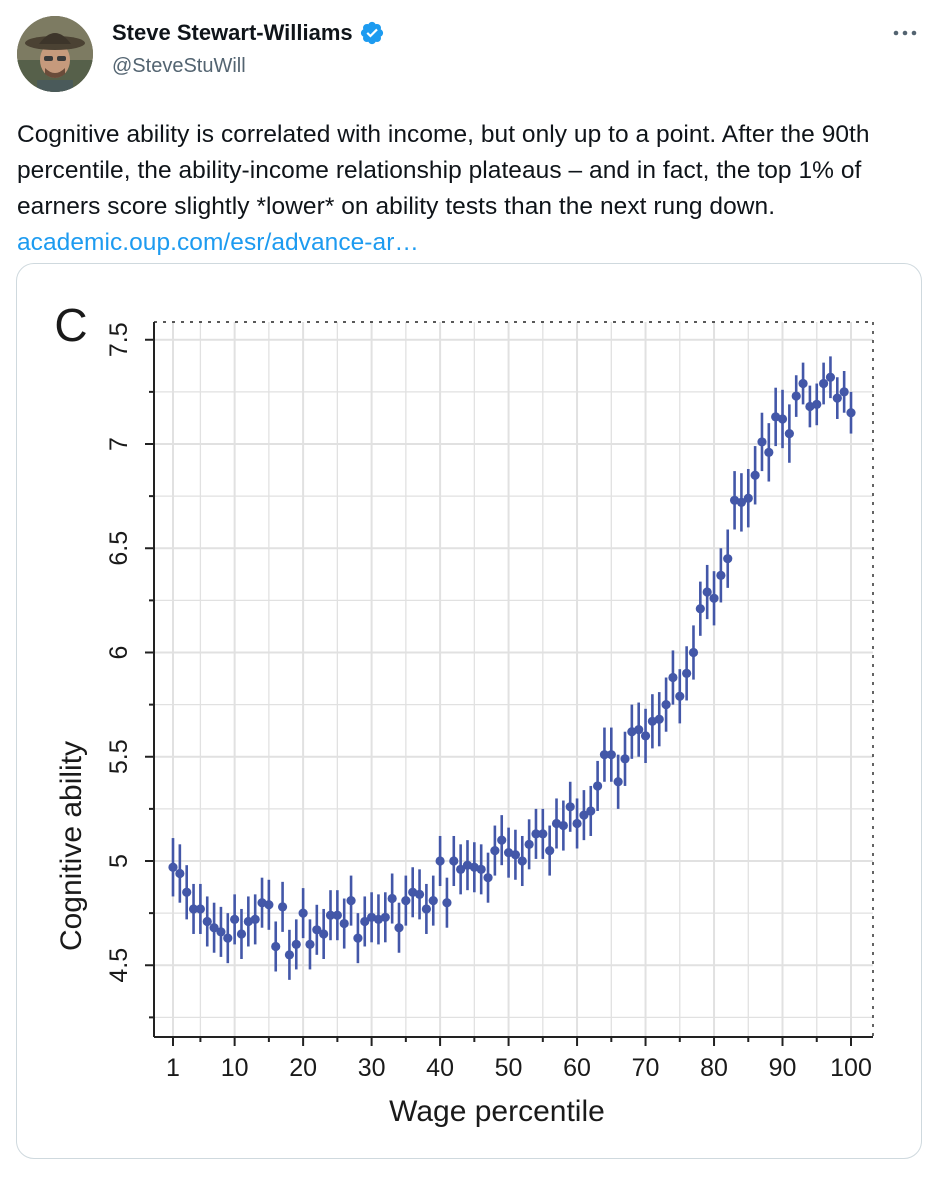 The image size is (936, 1186). Describe the element at coordinates (119, 756) in the screenshot. I see `y-tick-label: 5.5` at that location.